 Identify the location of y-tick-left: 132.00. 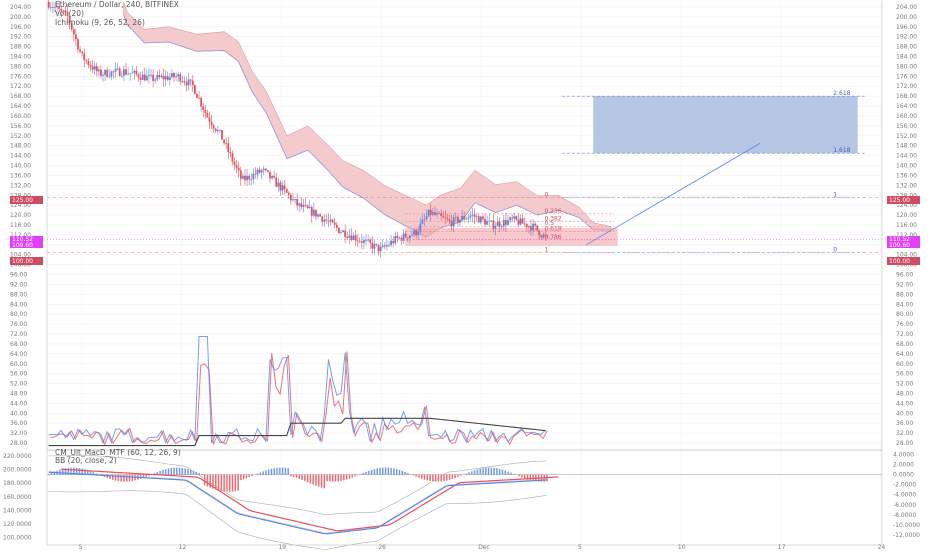
(20, 185).